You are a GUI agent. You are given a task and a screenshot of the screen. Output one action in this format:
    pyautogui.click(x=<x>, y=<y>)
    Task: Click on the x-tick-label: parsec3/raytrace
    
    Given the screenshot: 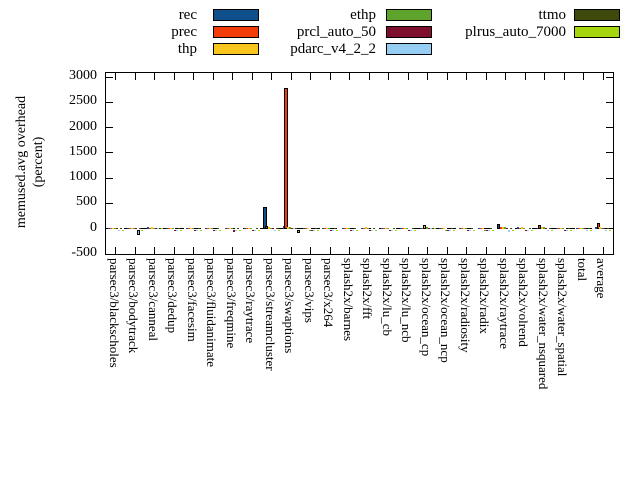 What is the action you would take?
    pyautogui.click(x=251, y=301)
    